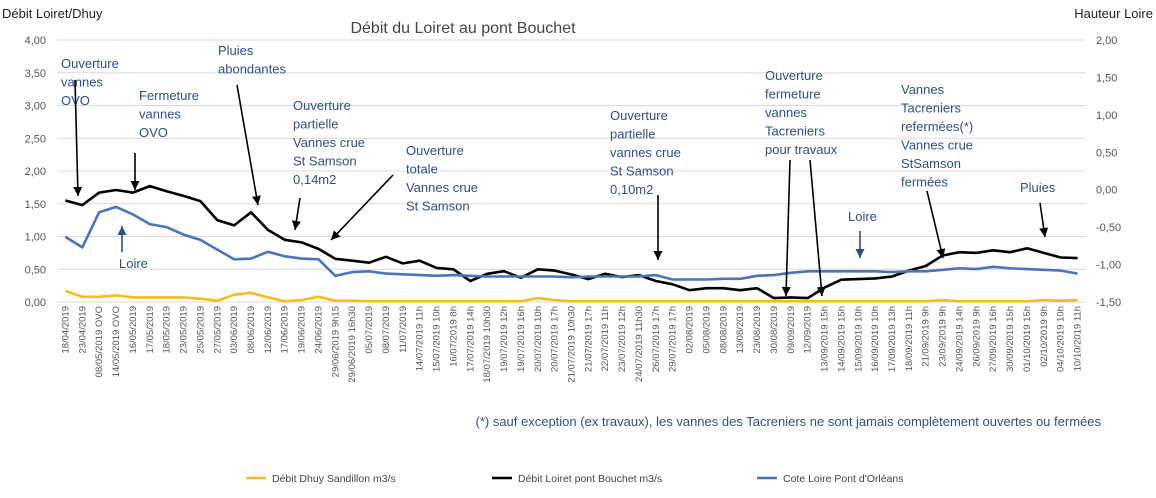 Image resolution: width=1156 pixels, height=498 pixels. What do you see at coordinates (1027, 339) in the screenshot?
I see `x-tick-label: 01/10/2019 15h` at bounding box center [1027, 339].